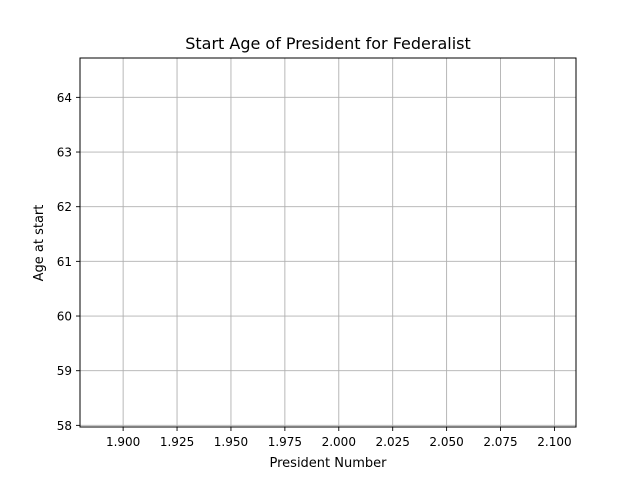 The image size is (640, 484). What do you see at coordinates (393, 442) in the screenshot?
I see `x-tick-label: 2.025` at bounding box center [393, 442].